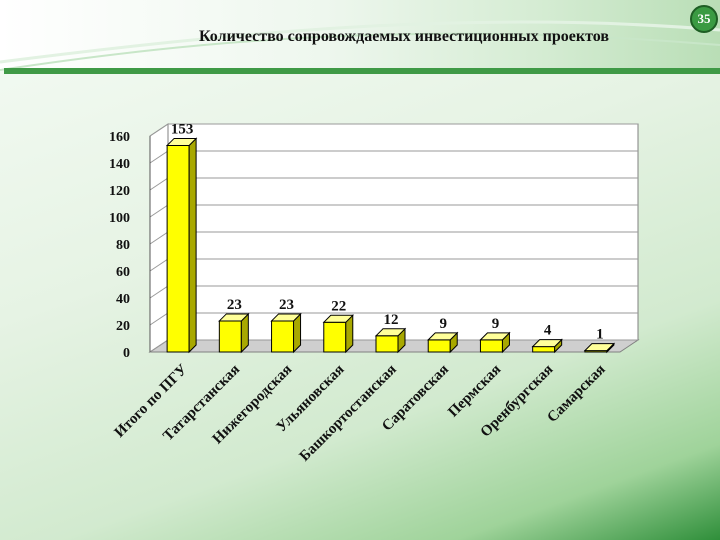 Image resolution: width=720 pixels, height=540 pixels. I want to click on header-decoration, so click(360, 45).